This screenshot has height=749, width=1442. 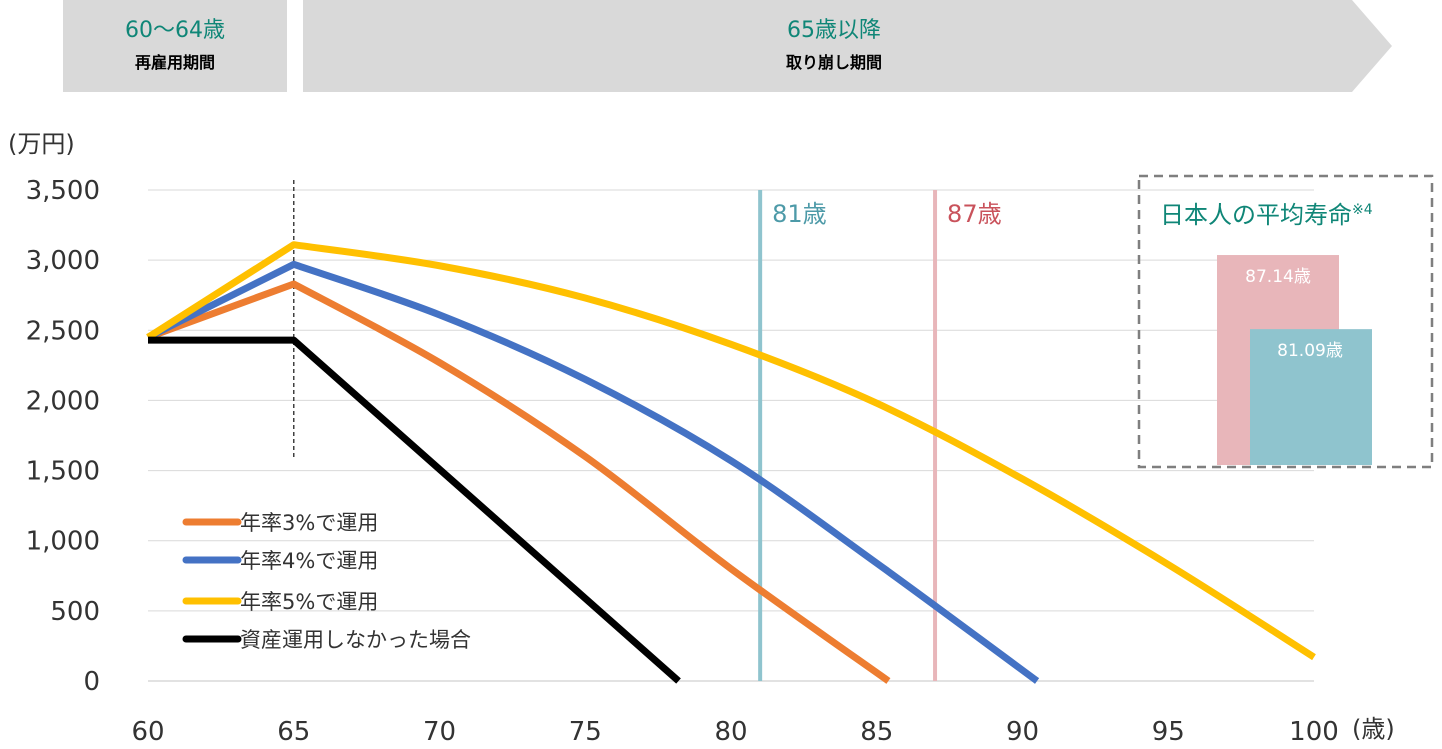 I want to click on inset-title-text: 日本人の平均寿命, so click(x=1256, y=215).